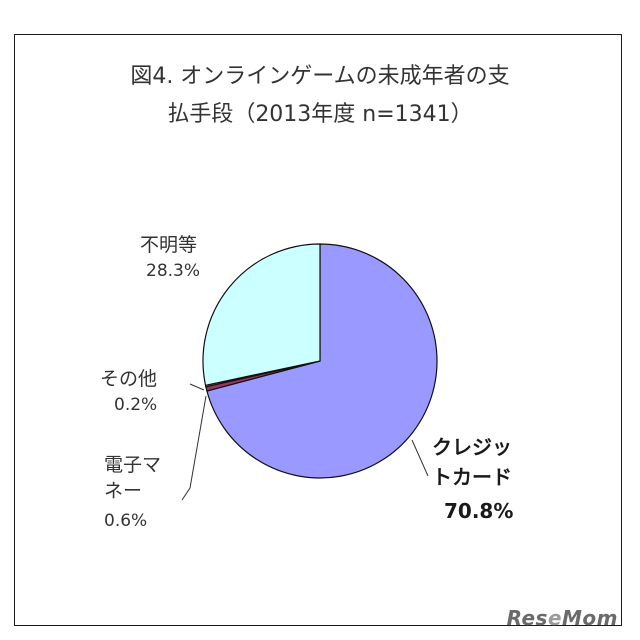 This screenshot has height=640, width=640. What do you see at coordinates (136, 405) in the screenshot?
I see `label-other-value: 0.2%` at bounding box center [136, 405].